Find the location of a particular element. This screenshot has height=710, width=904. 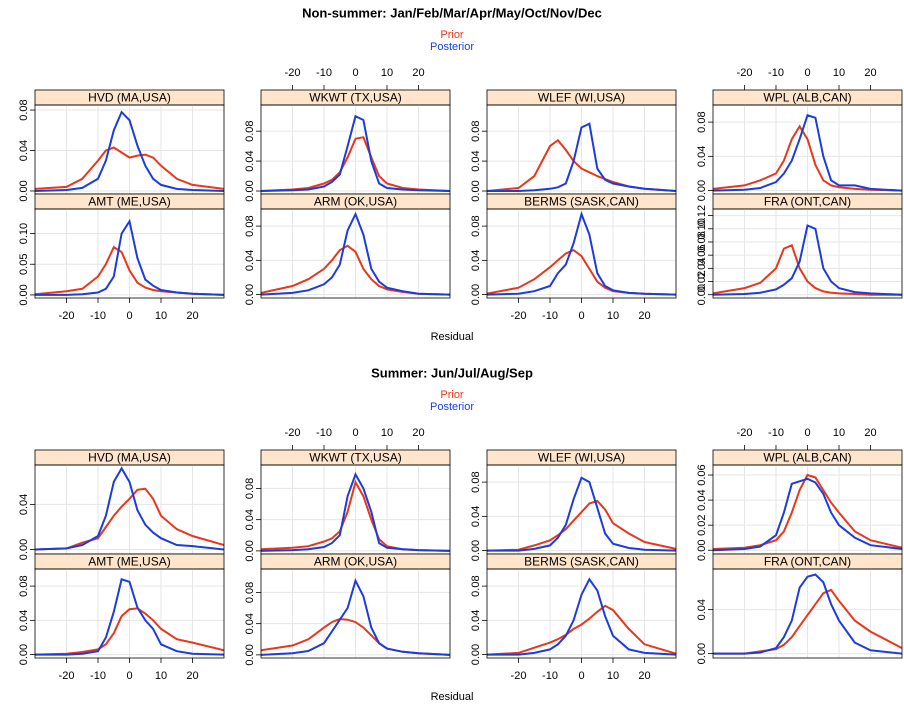

strip-label: HVD (MA,USA) is located at coordinates (129, 458).